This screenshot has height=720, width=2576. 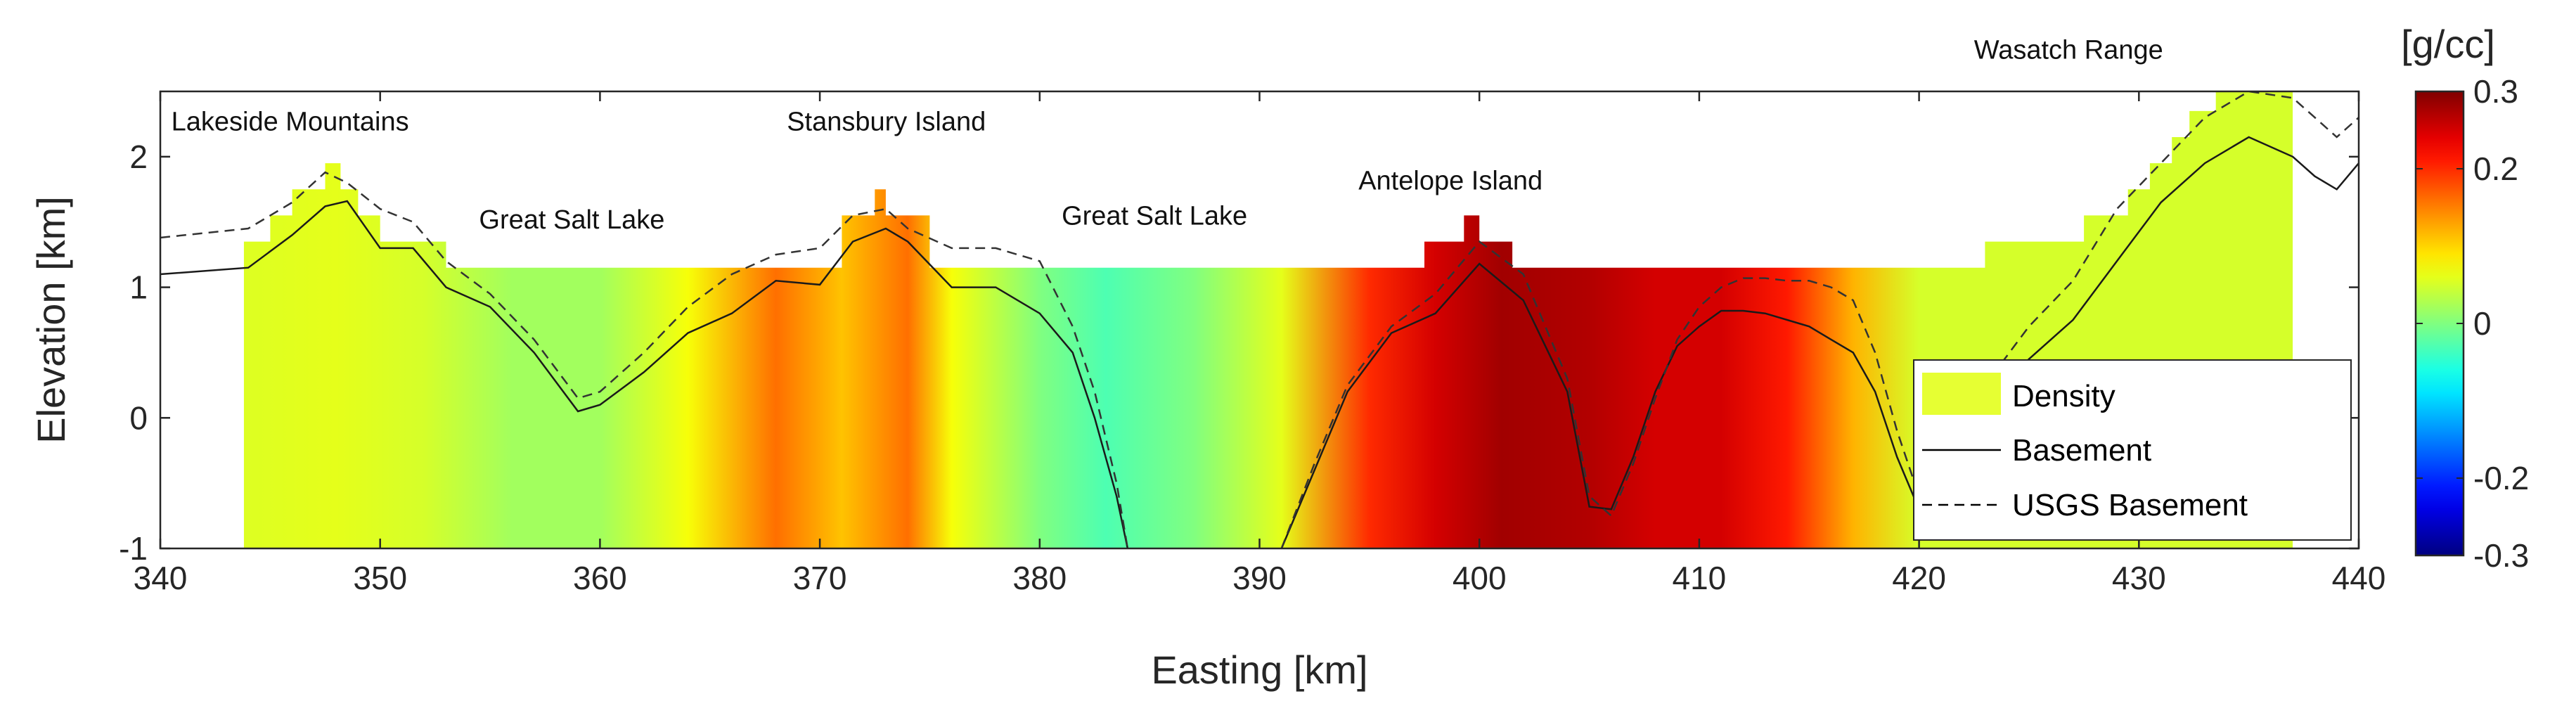 I want to click on legend: Density Basement USGS Basement, so click(x=2132, y=450).